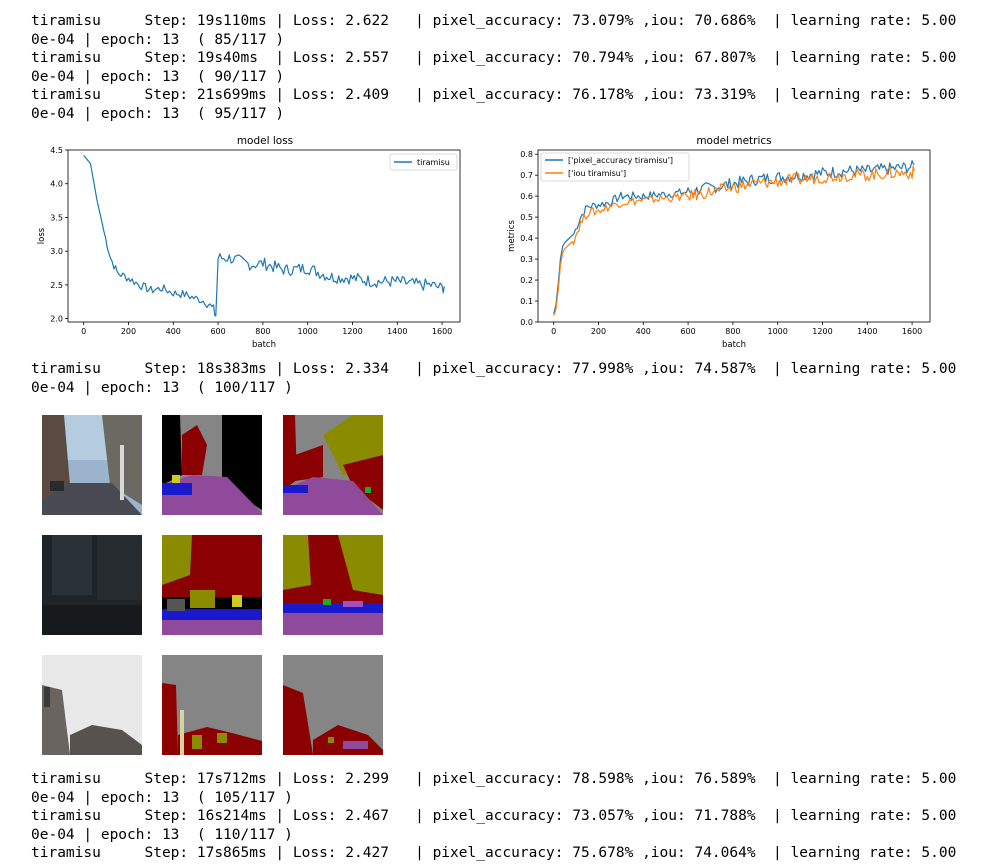  I want to click on y-tick-label: 2.5, so click(56, 285).